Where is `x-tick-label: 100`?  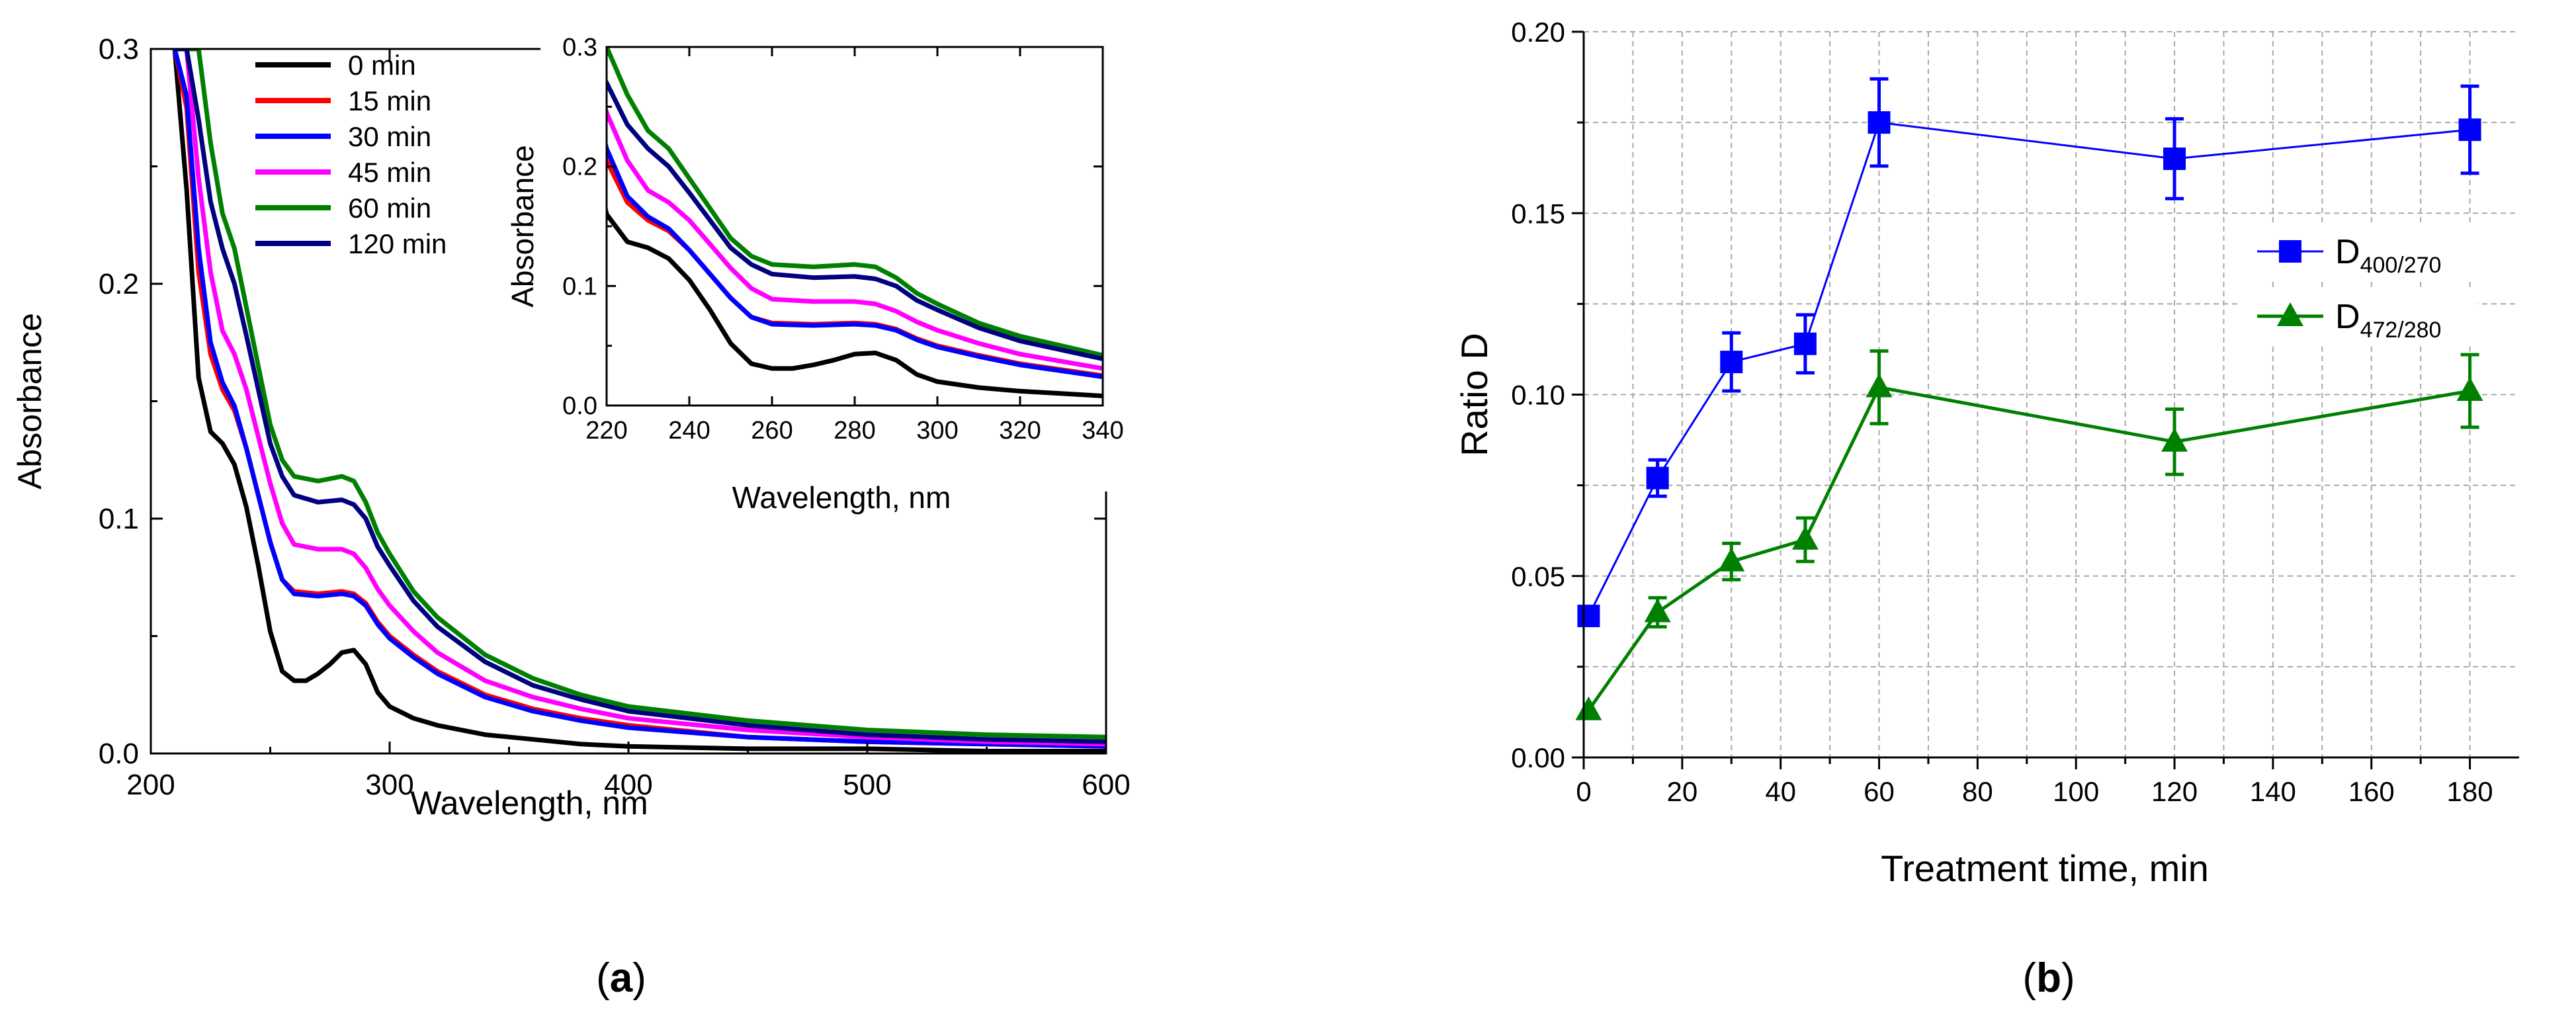
x-tick-label: 100 is located at coordinates (2076, 791).